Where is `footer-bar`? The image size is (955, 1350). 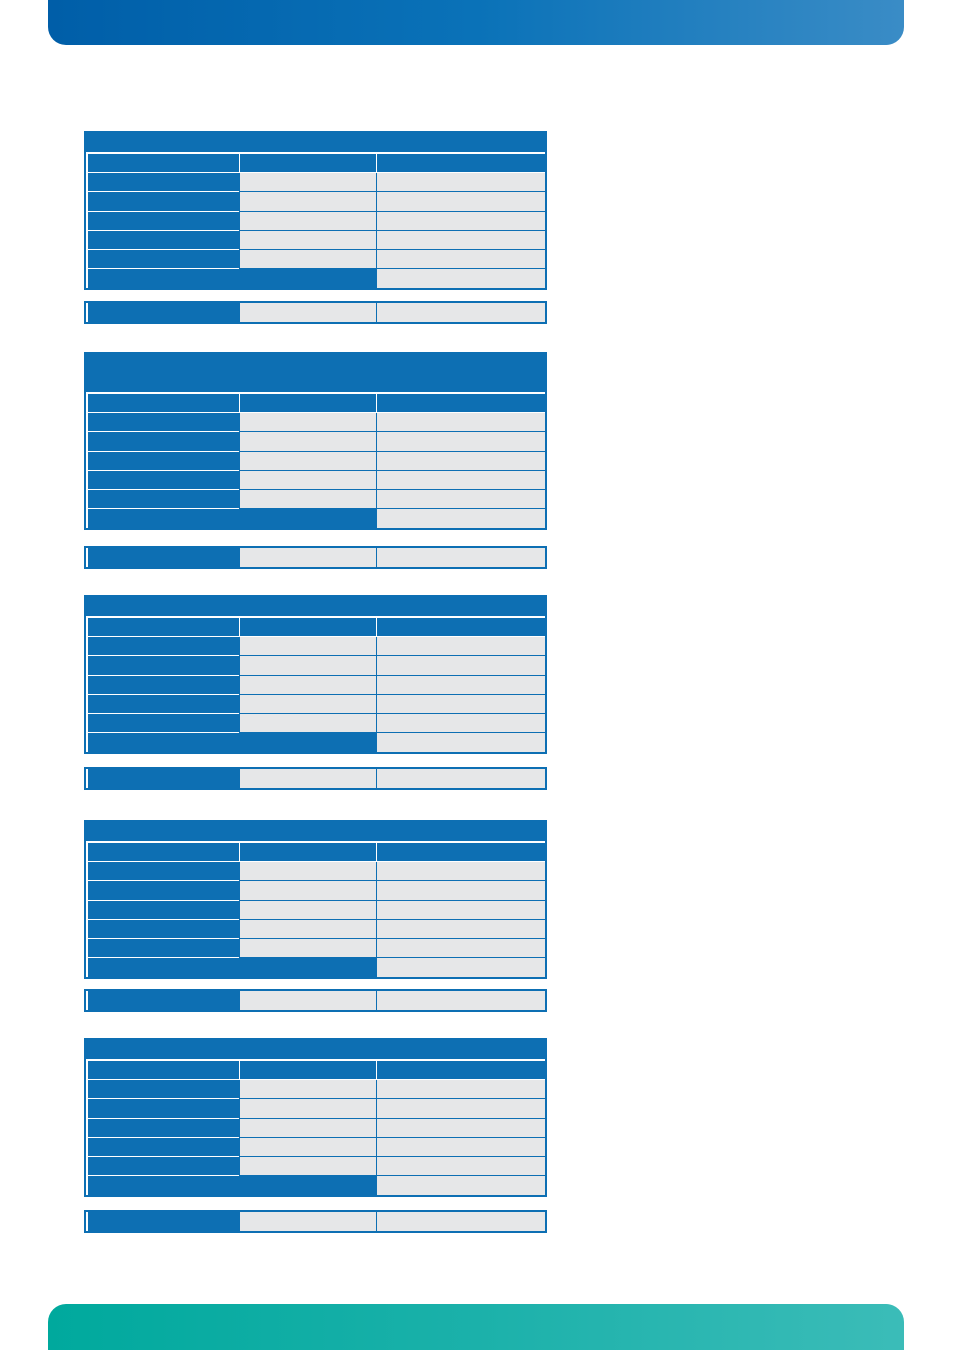 footer-bar is located at coordinates (476, 1327).